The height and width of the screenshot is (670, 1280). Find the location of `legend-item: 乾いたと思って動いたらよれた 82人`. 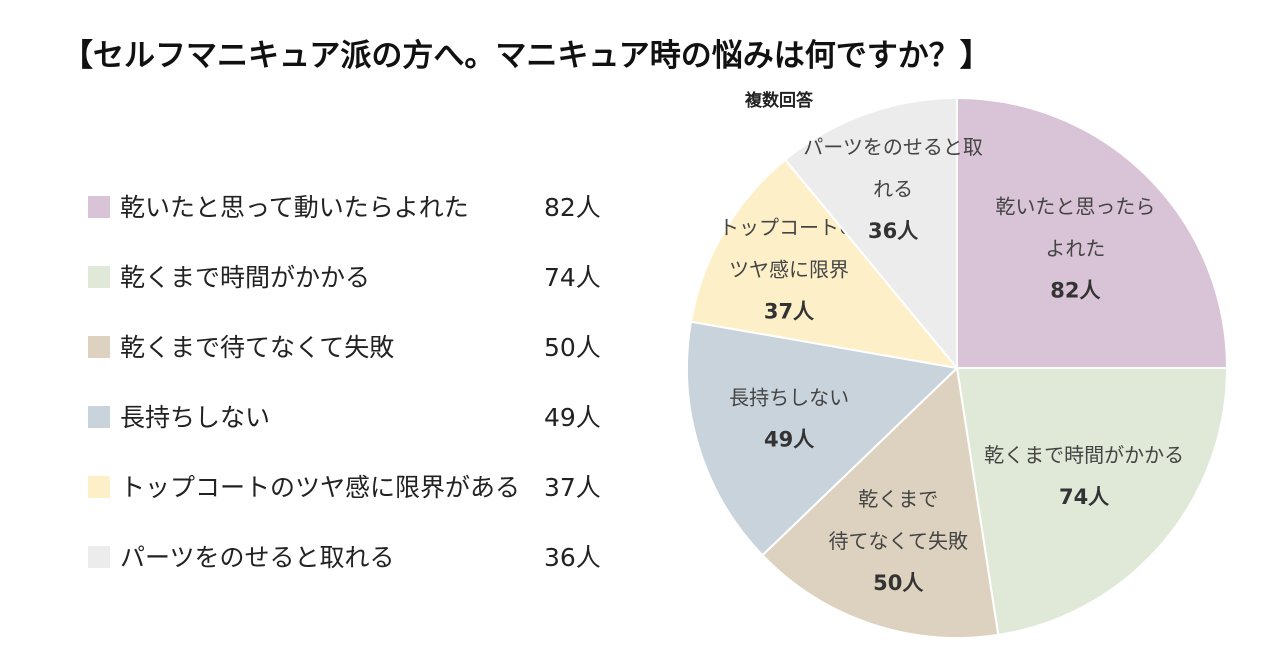

legend-item: 乾いたと思って動いたらよれた 82人 is located at coordinates (358, 221).